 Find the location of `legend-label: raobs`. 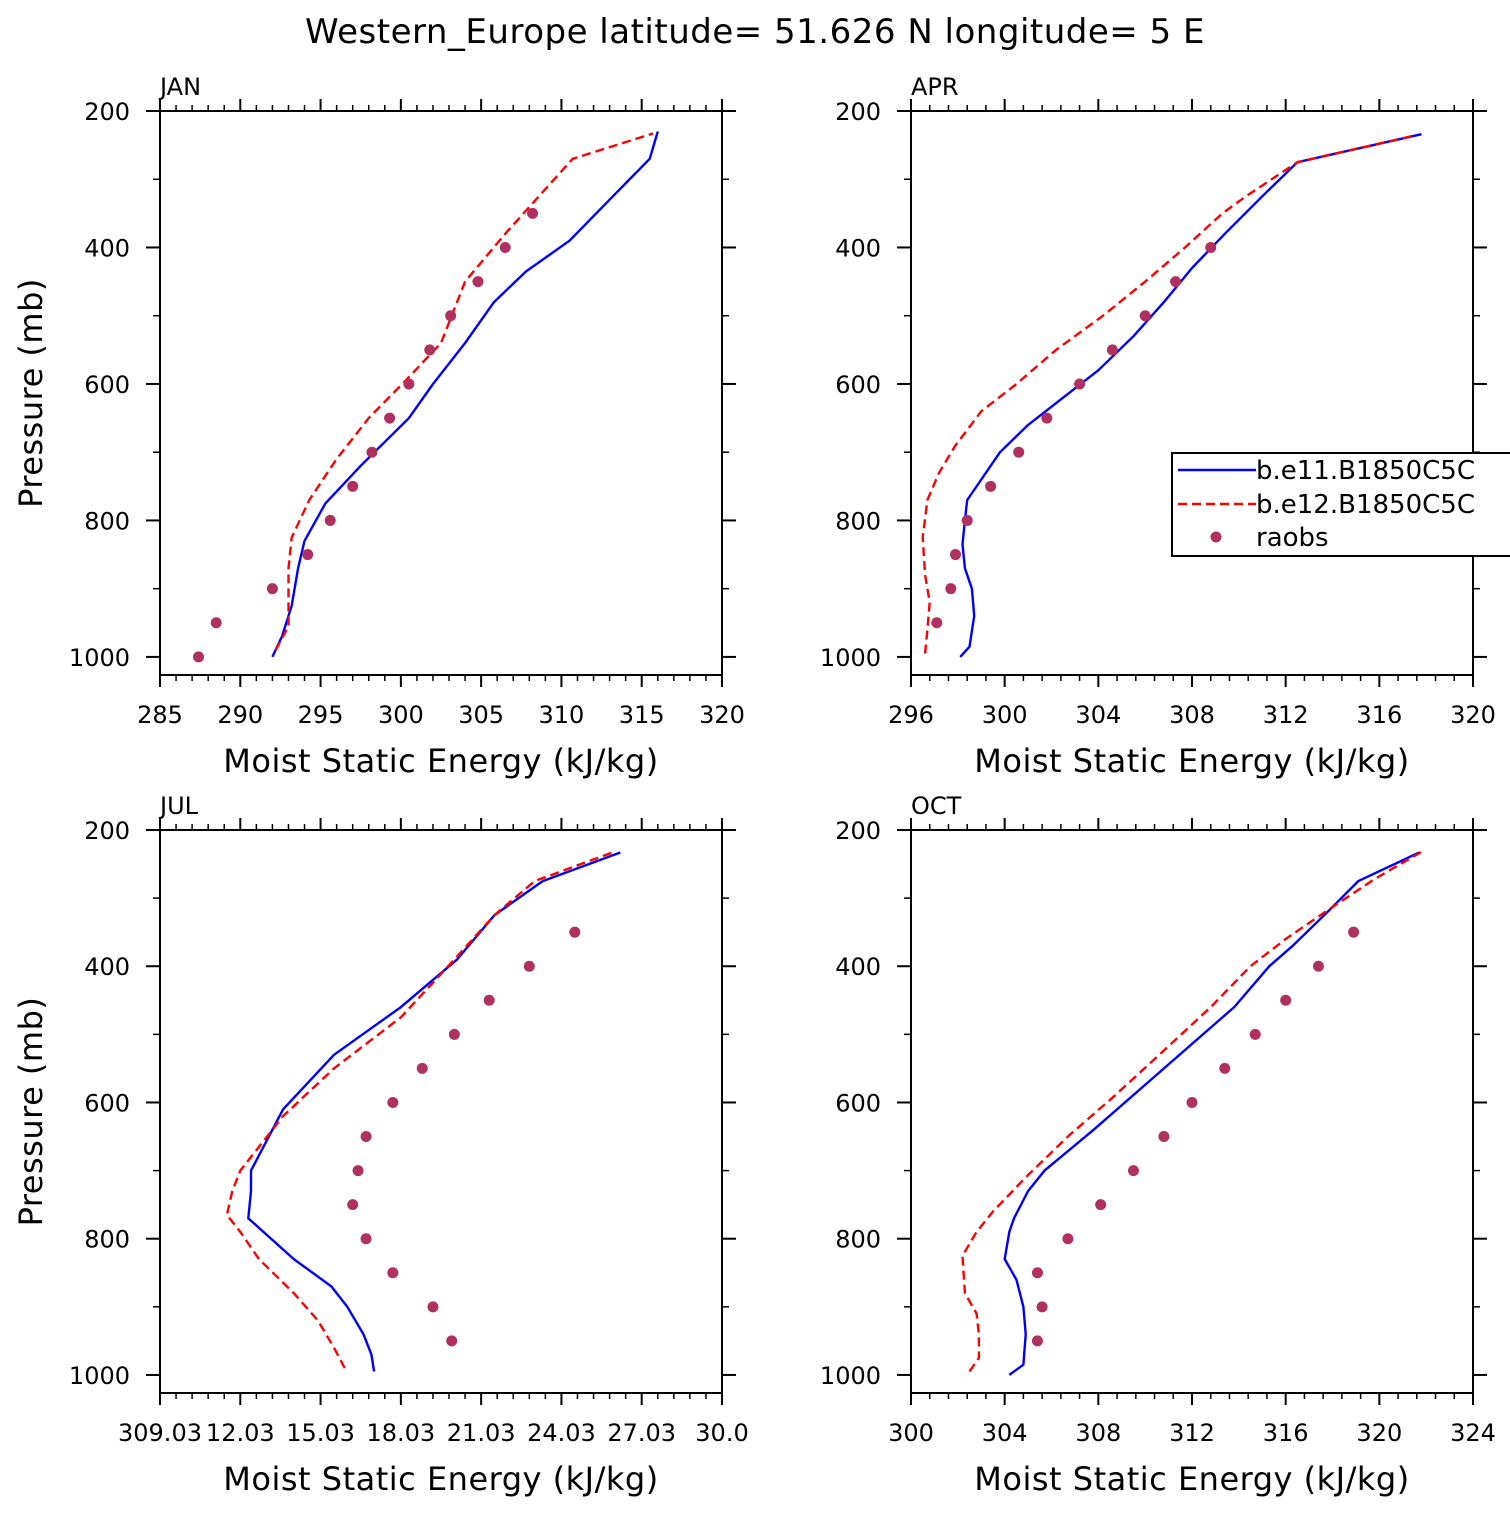

legend-label: raobs is located at coordinates (1292, 538).